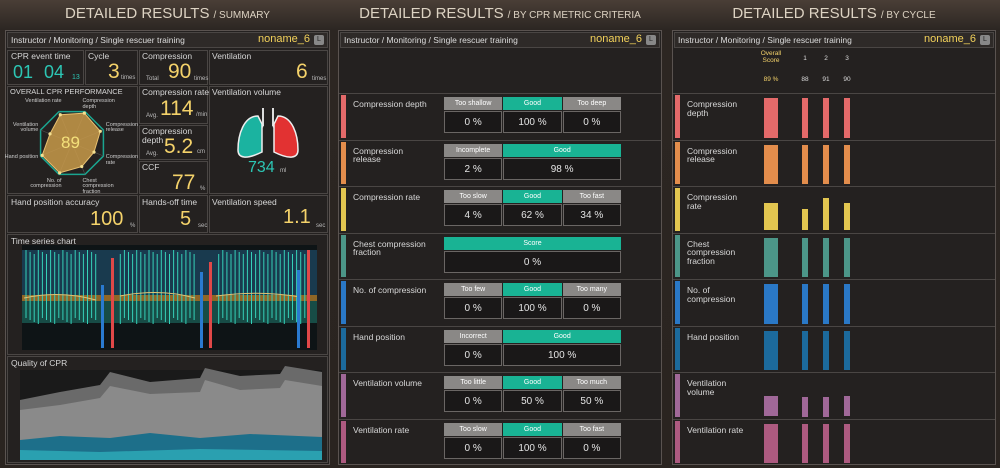 This screenshot has height=468, width=1000. What do you see at coordinates (268, 133) in the screenshot?
I see `lungs-icon` at bounding box center [268, 133].